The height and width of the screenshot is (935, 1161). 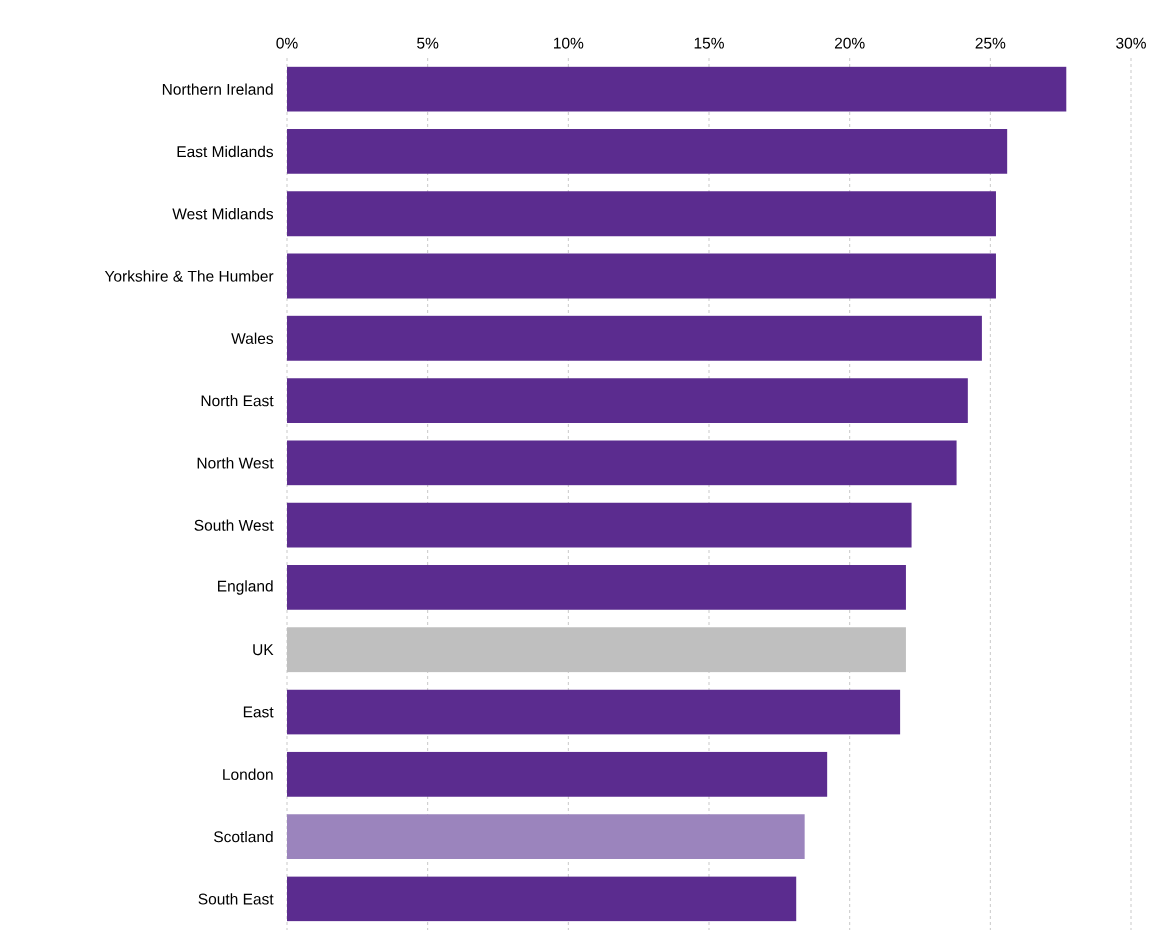 What do you see at coordinates (709, 43) in the screenshot?
I see `x-tick-label: 15%` at bounding box center [709, 43].